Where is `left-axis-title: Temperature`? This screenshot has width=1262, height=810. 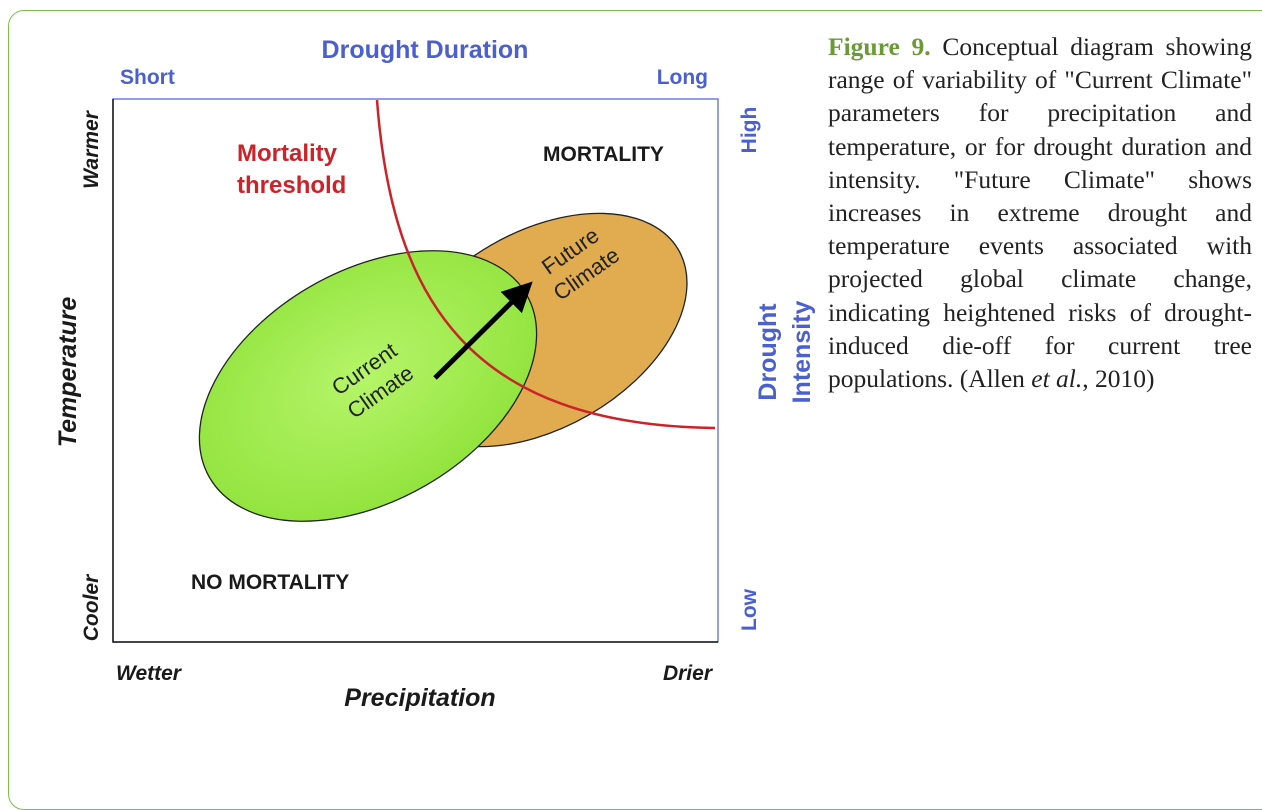
left-axis-title: Temperature is located at coordinates (68, 372).